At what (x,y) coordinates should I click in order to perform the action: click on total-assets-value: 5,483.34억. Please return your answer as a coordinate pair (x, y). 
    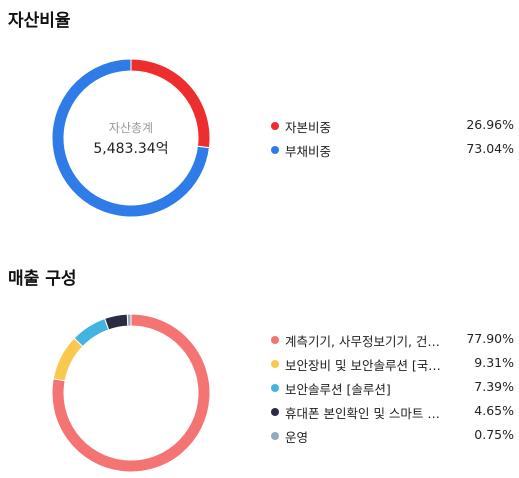
    Looking at the image, I should click on (131, 149).